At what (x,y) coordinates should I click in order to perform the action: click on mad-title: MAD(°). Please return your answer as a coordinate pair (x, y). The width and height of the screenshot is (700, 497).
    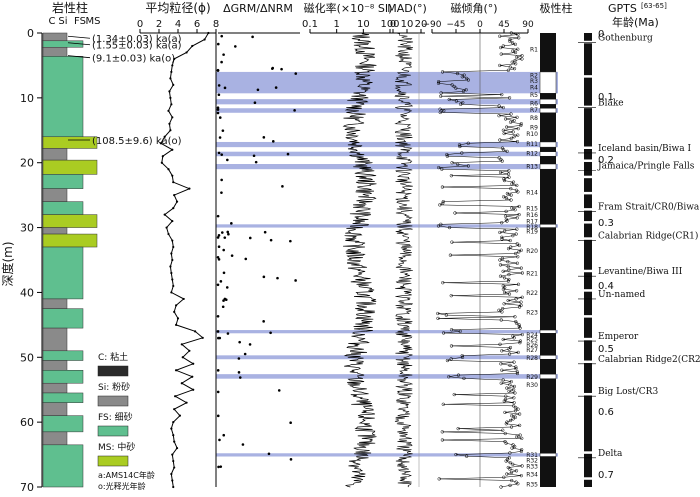
    Looking at the image, I should click on (407, 8).